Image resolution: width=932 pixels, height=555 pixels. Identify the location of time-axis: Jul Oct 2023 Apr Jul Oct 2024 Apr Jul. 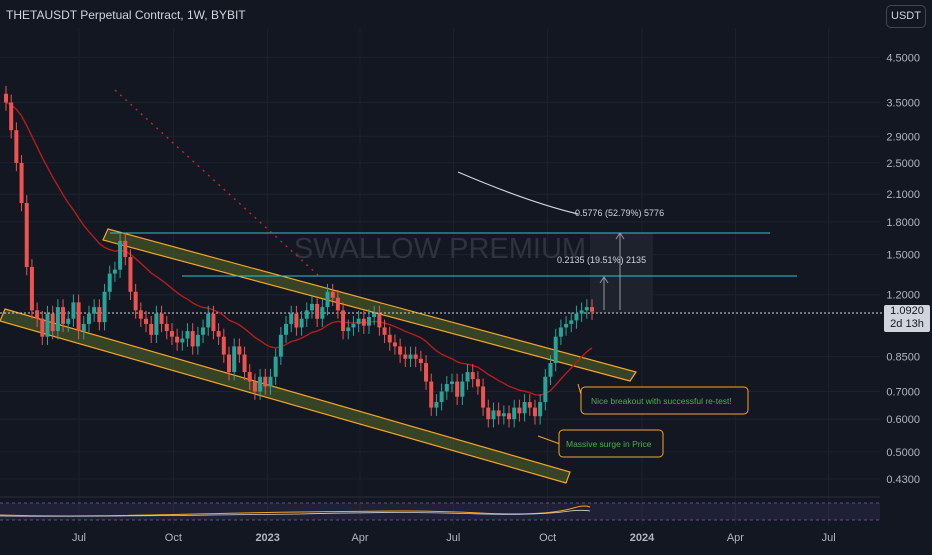
(454, 538).